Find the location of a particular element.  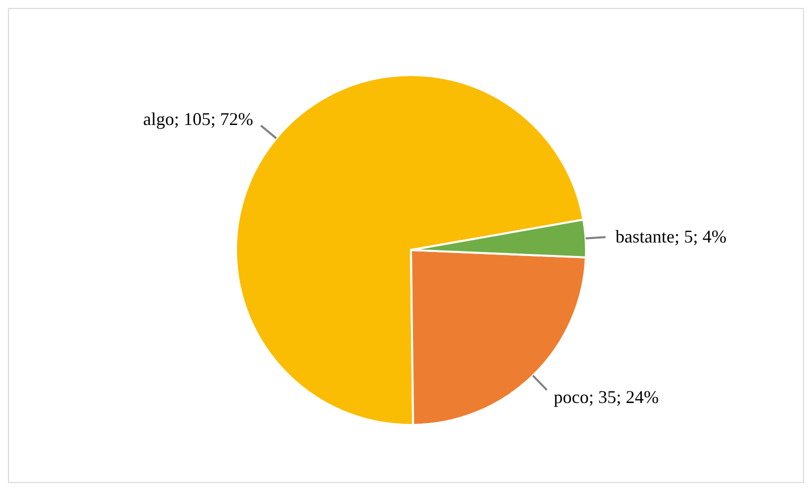

slice-label: poco; 35; 24% is located at coordinates (606, 397).